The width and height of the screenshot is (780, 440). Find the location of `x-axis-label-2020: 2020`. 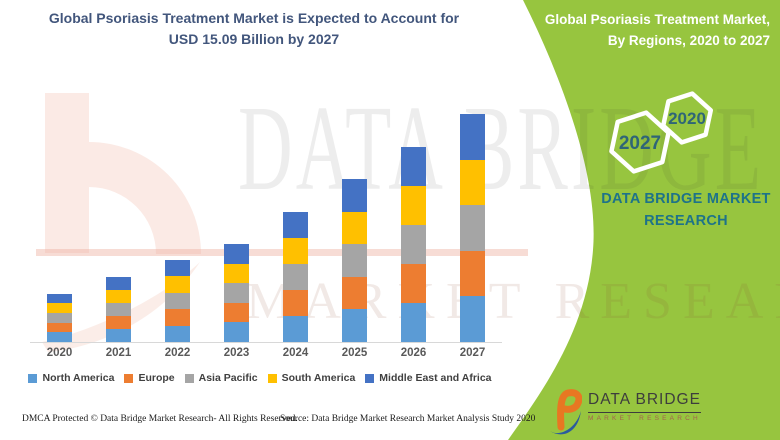

x-axis-label-2020: 2020 is located at coordinates (59, 353).